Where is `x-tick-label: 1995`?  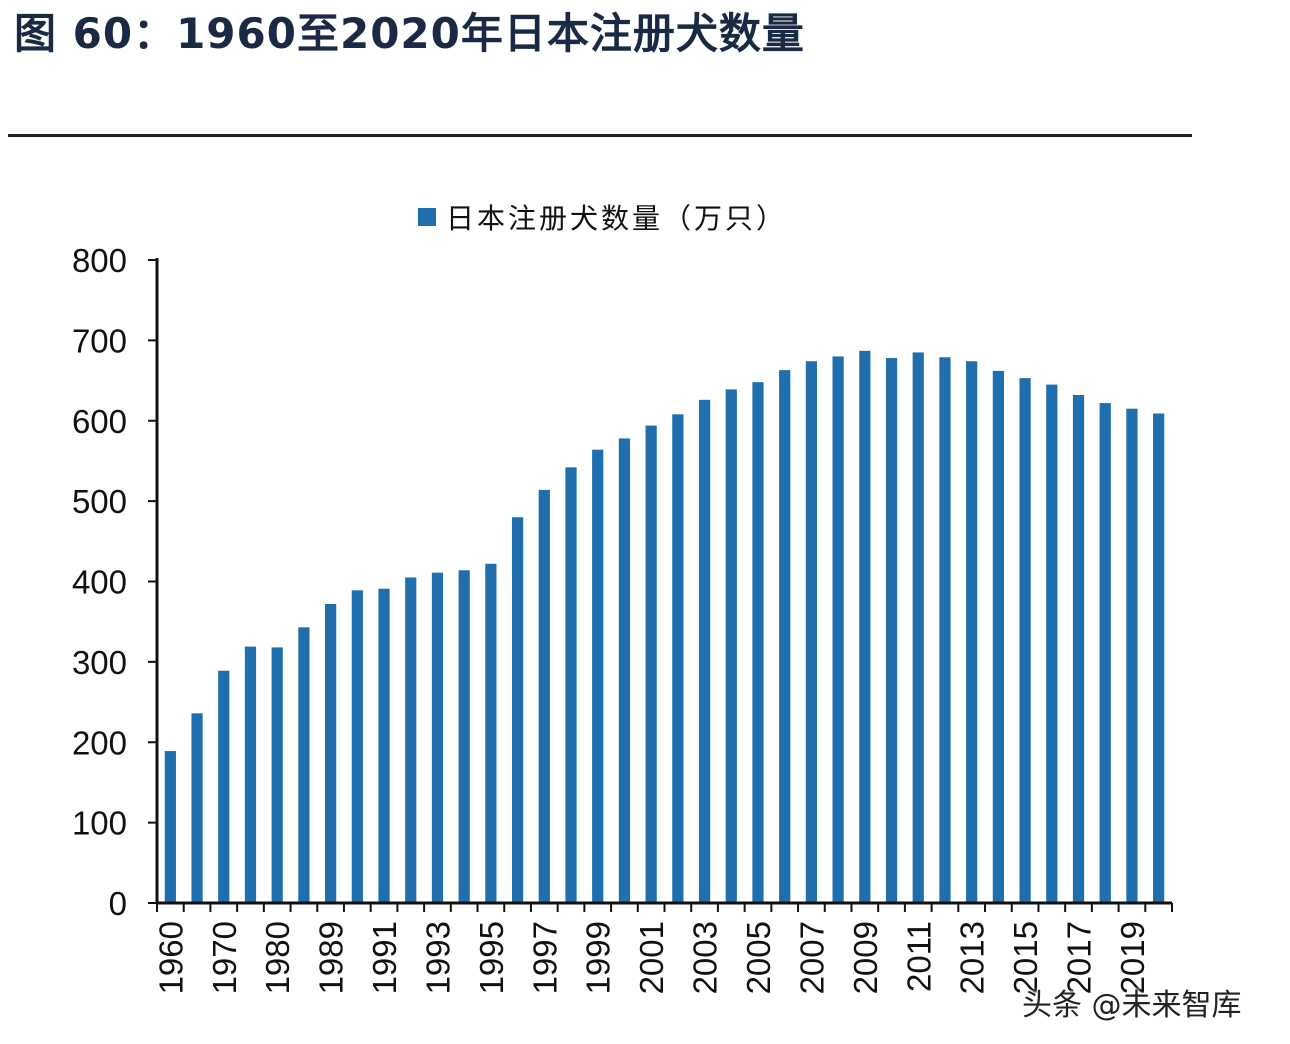 x-tick-label: 1995 is located at coordinates (491, 957).